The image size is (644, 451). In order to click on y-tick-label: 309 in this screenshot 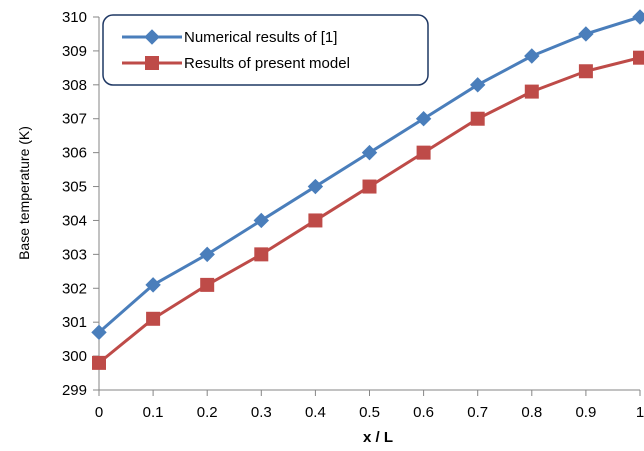, I will do `click(74, 51)`.